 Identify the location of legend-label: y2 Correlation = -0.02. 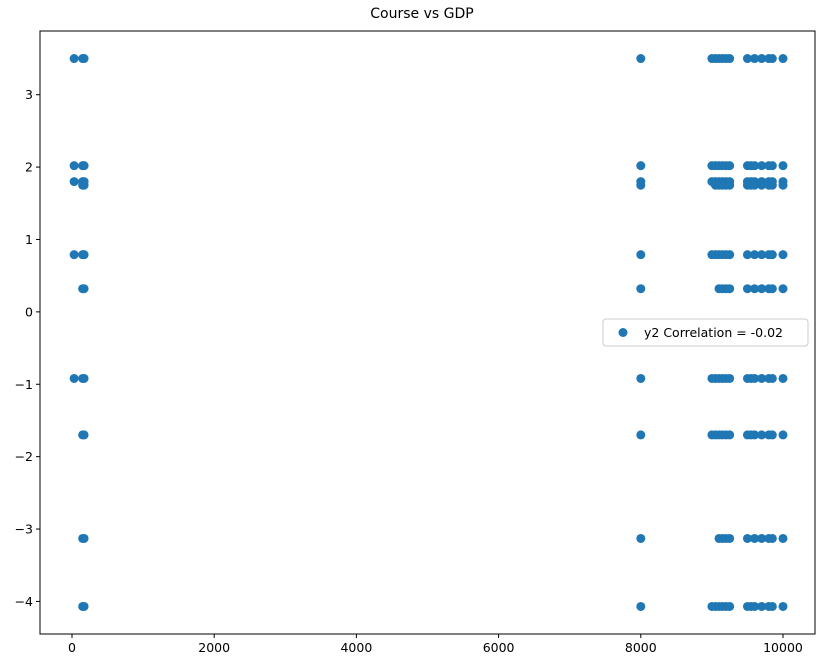
(713, 332).